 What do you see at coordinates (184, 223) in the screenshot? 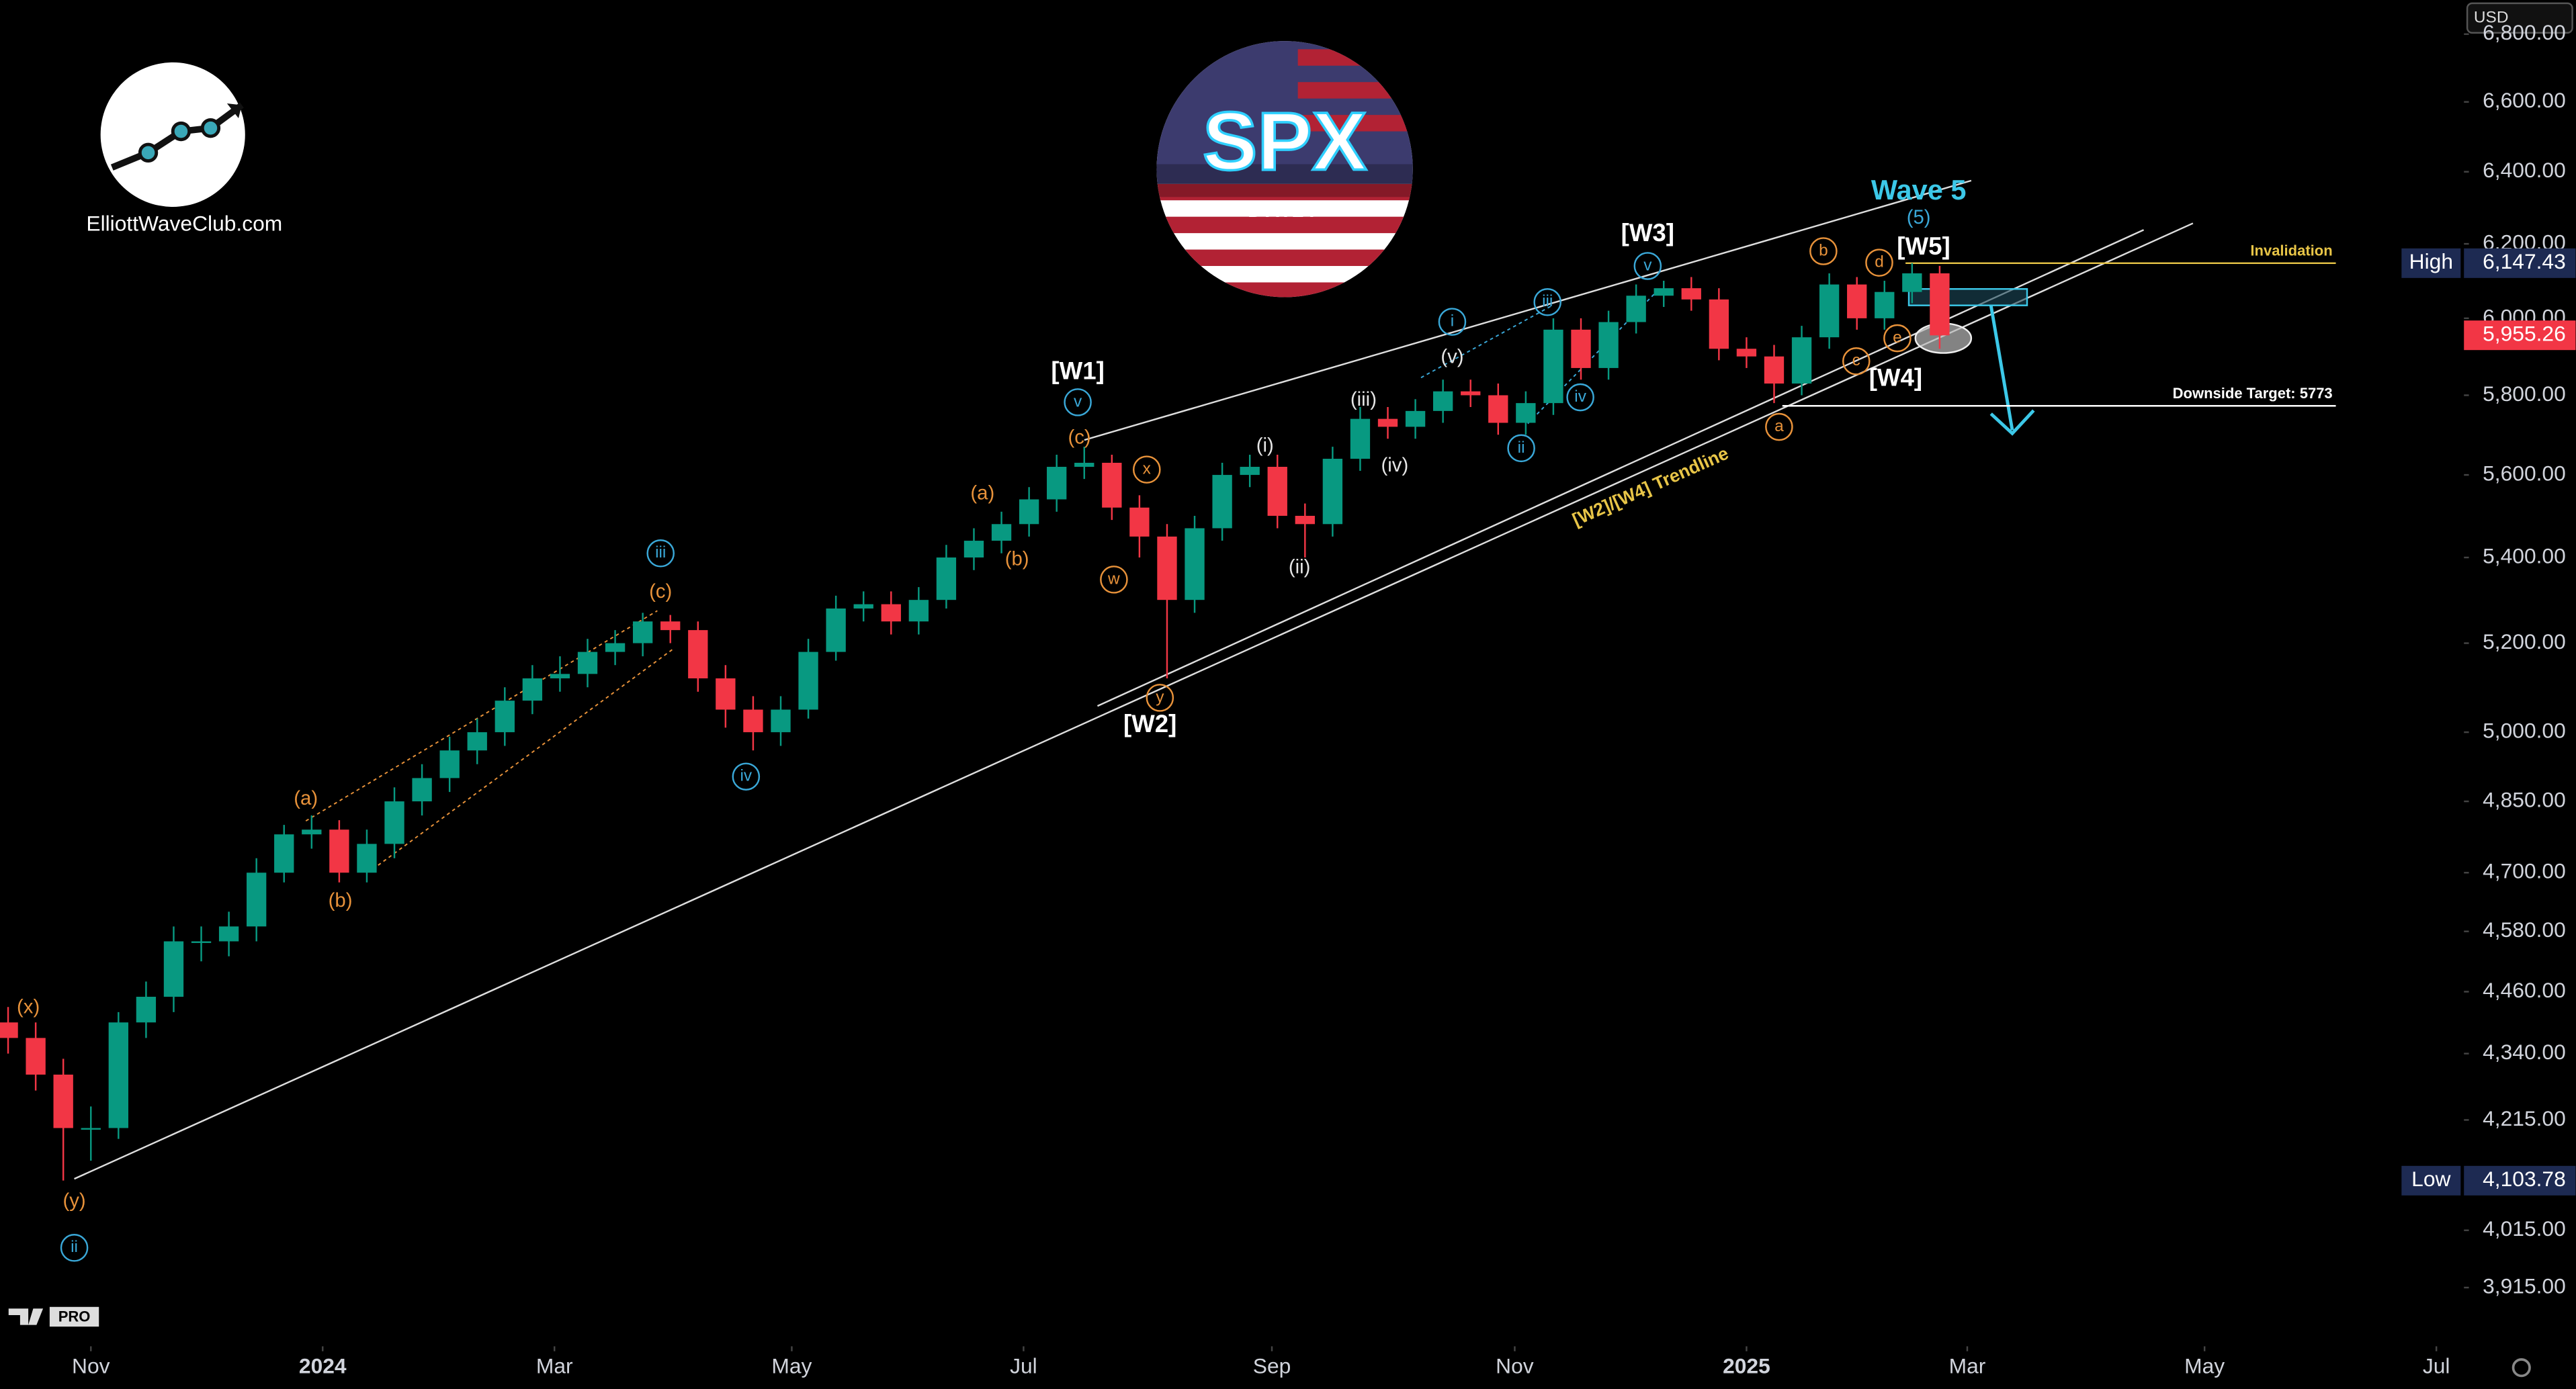
I see `site-name: ElliottWaveClub.com` at bounding box center [184, 223].